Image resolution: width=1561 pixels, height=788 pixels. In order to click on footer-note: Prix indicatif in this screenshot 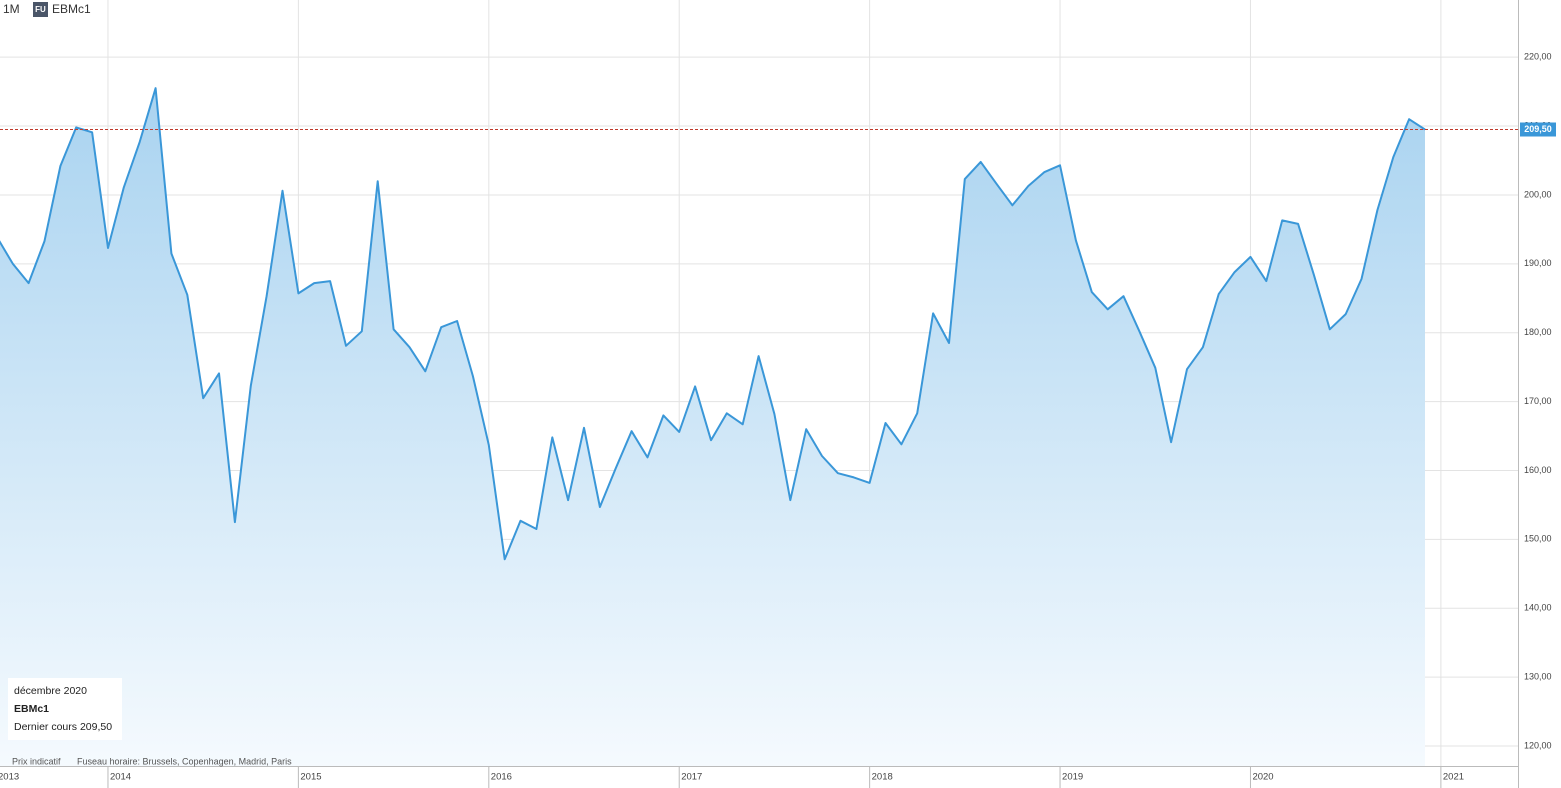, I will do `click(36, 761)`.